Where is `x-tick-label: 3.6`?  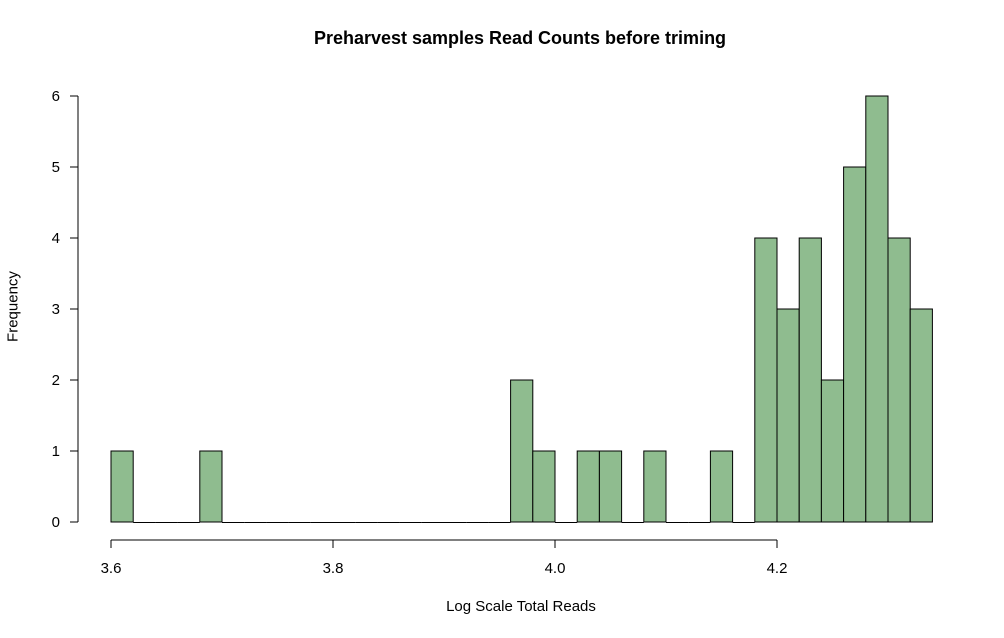 x-tick-label: 3.6 is located at coordinates (111, 568).